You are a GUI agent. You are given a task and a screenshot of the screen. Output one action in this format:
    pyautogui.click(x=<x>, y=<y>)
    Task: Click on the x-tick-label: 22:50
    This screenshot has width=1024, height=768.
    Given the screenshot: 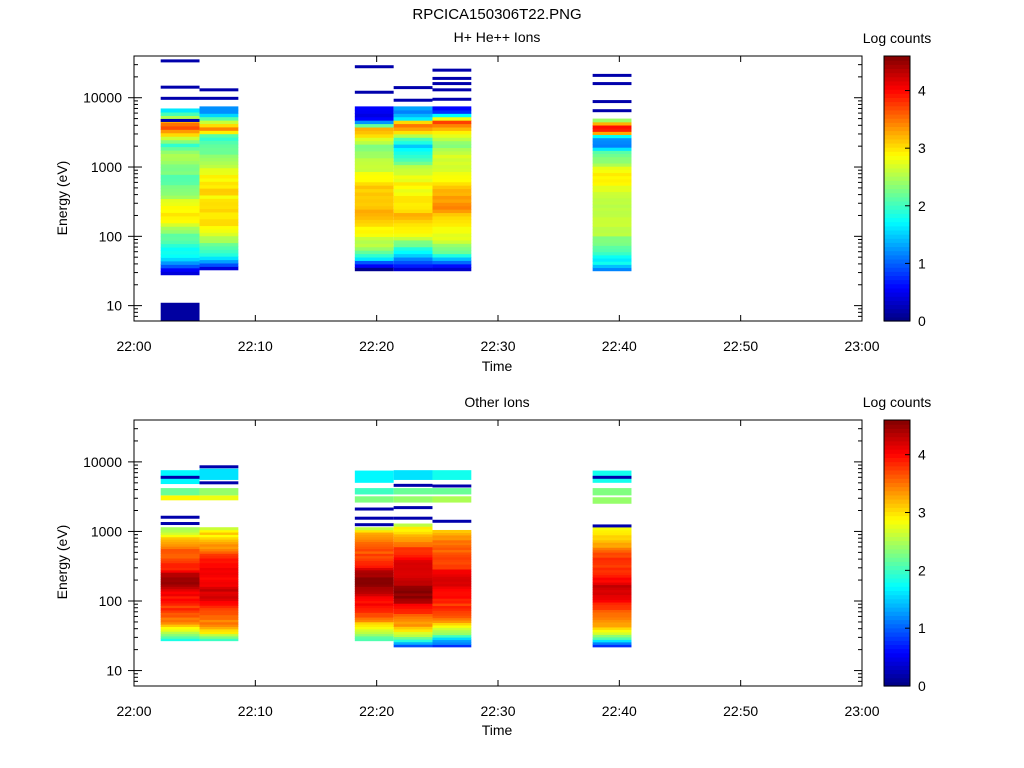 What is the action you would take?
    pyautogui.click(x=740, y=346)
    